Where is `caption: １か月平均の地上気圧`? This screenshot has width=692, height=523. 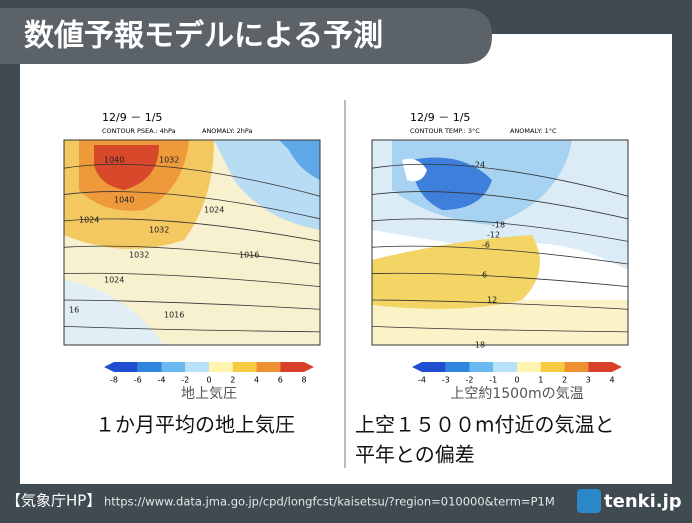 caption: １か月平均の地上気圧 is located at coordinates (195, 425).